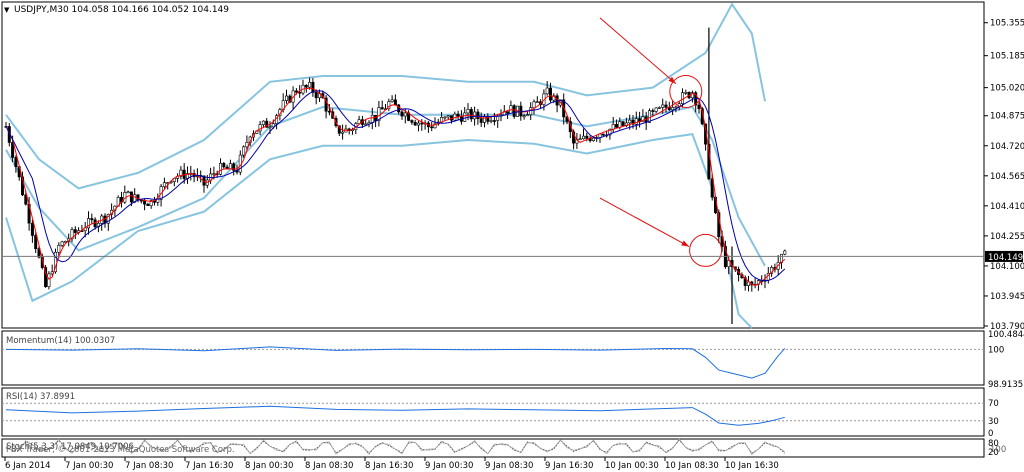 The width and height of the screenshot is (1024, 472). I want to click on stoch-signal-line, so click(395, 447).